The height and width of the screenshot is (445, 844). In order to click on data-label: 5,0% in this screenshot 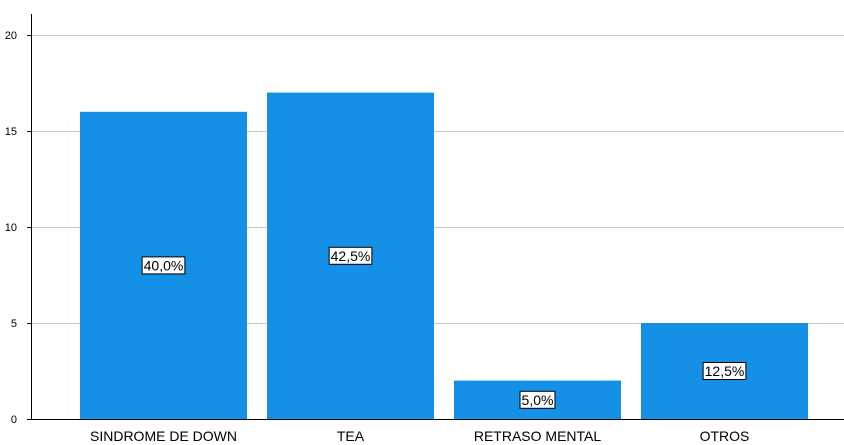, I will do `click(537, 399)`.